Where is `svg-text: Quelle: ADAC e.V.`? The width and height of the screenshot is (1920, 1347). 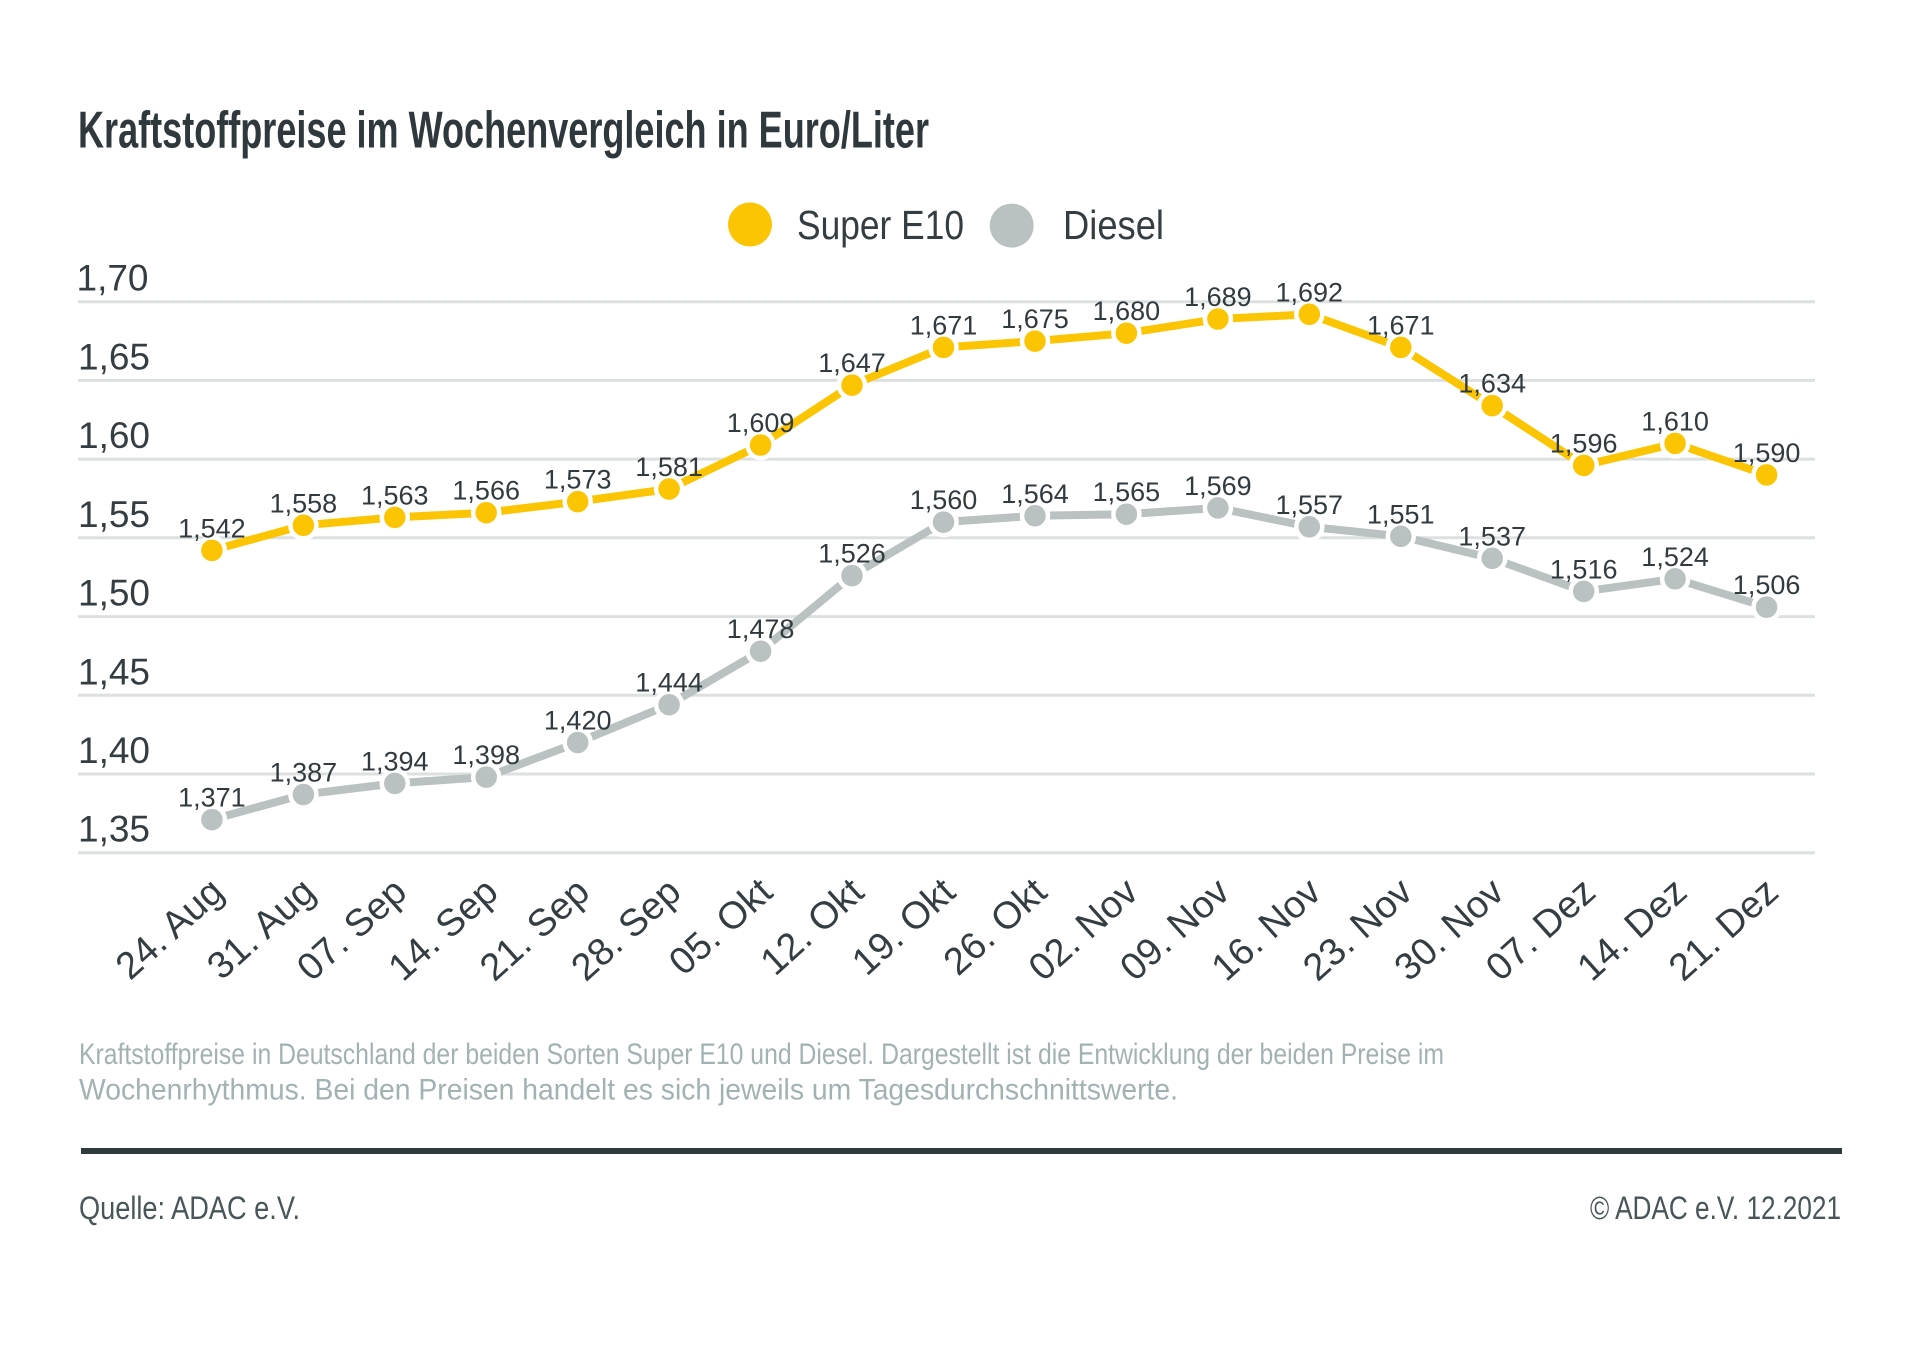 svg-text: Quelle: ADAC e.V. is located at coordinates (189, 1208).